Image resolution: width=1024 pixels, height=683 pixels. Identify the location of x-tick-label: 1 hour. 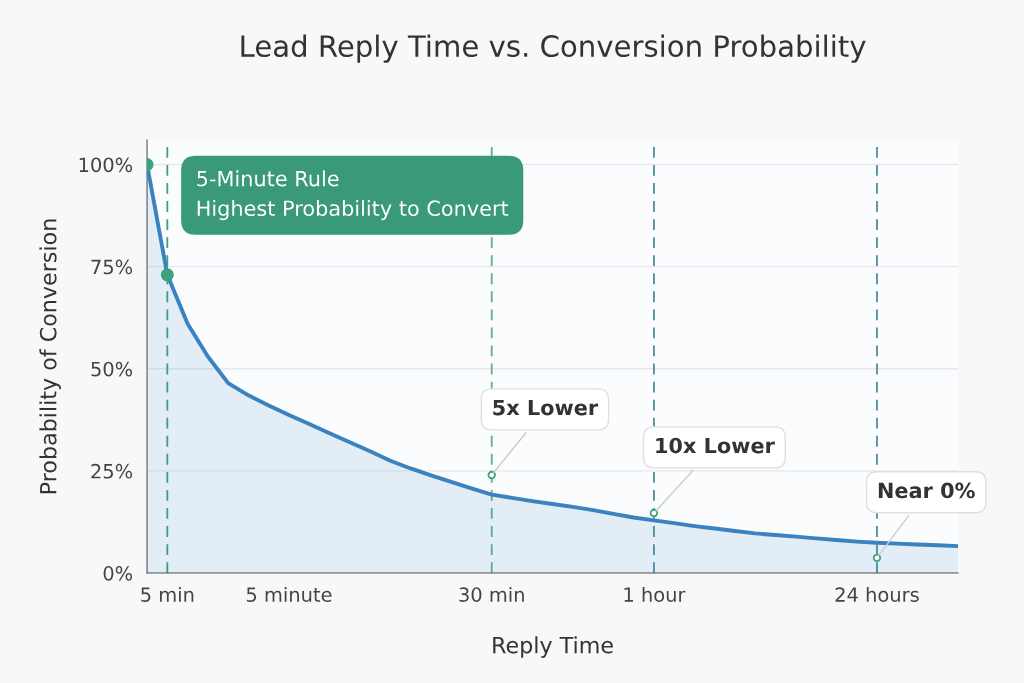
(655, 594).